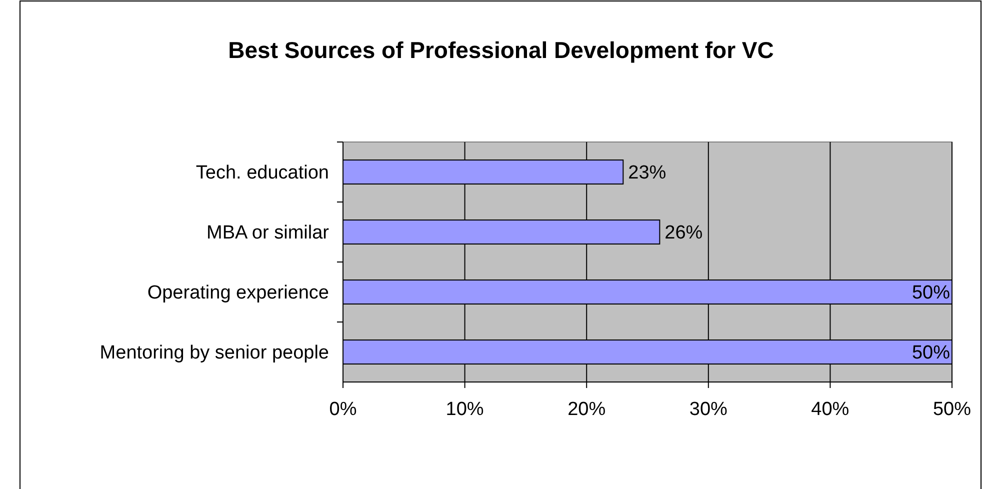 Image resolution: width=982 pixels, height=489 pixels. Describe the element at coordinates (343, 409) in the screenshot. I see `x-tick-label: 0%` at that location.